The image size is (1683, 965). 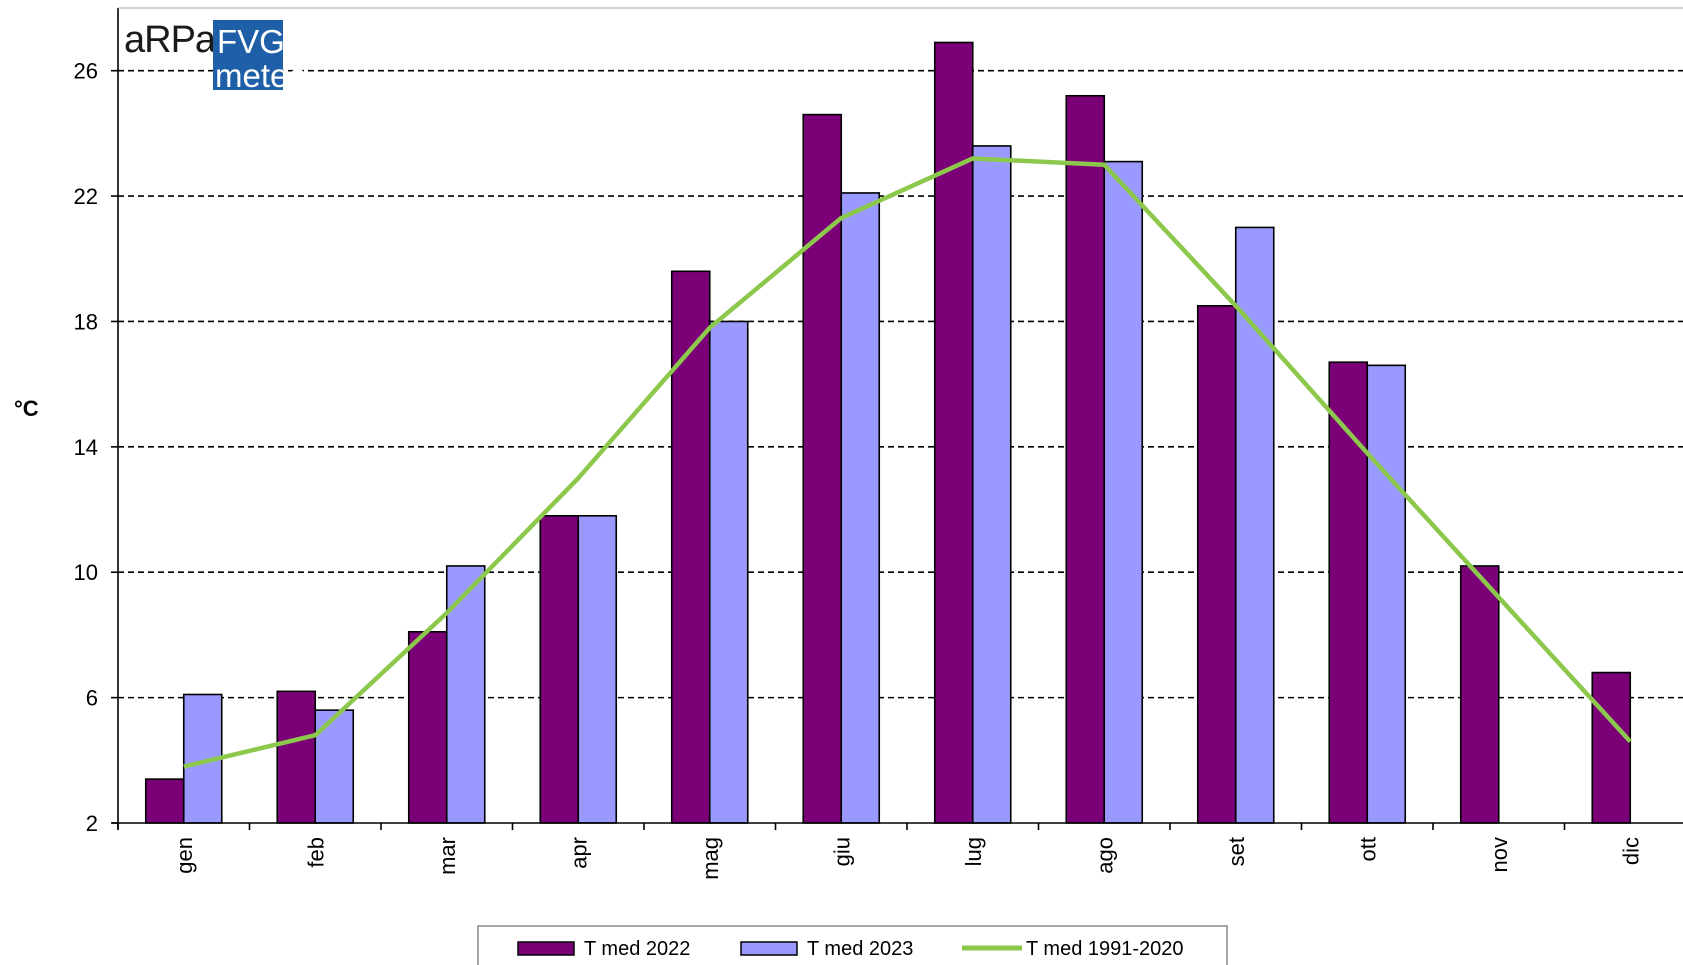 I want to click on logo-left-text: aRPa, so click(x=170, y=40).